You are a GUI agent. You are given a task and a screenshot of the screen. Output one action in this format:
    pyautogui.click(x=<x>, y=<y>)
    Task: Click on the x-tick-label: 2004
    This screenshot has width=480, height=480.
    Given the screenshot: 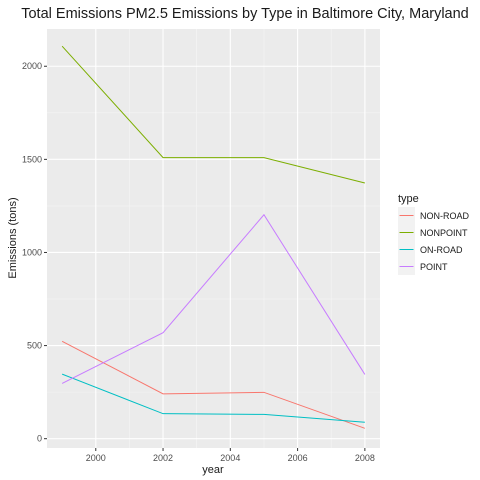 What is the action you would take?
    pyautogui.click(x=230, y=458)
    